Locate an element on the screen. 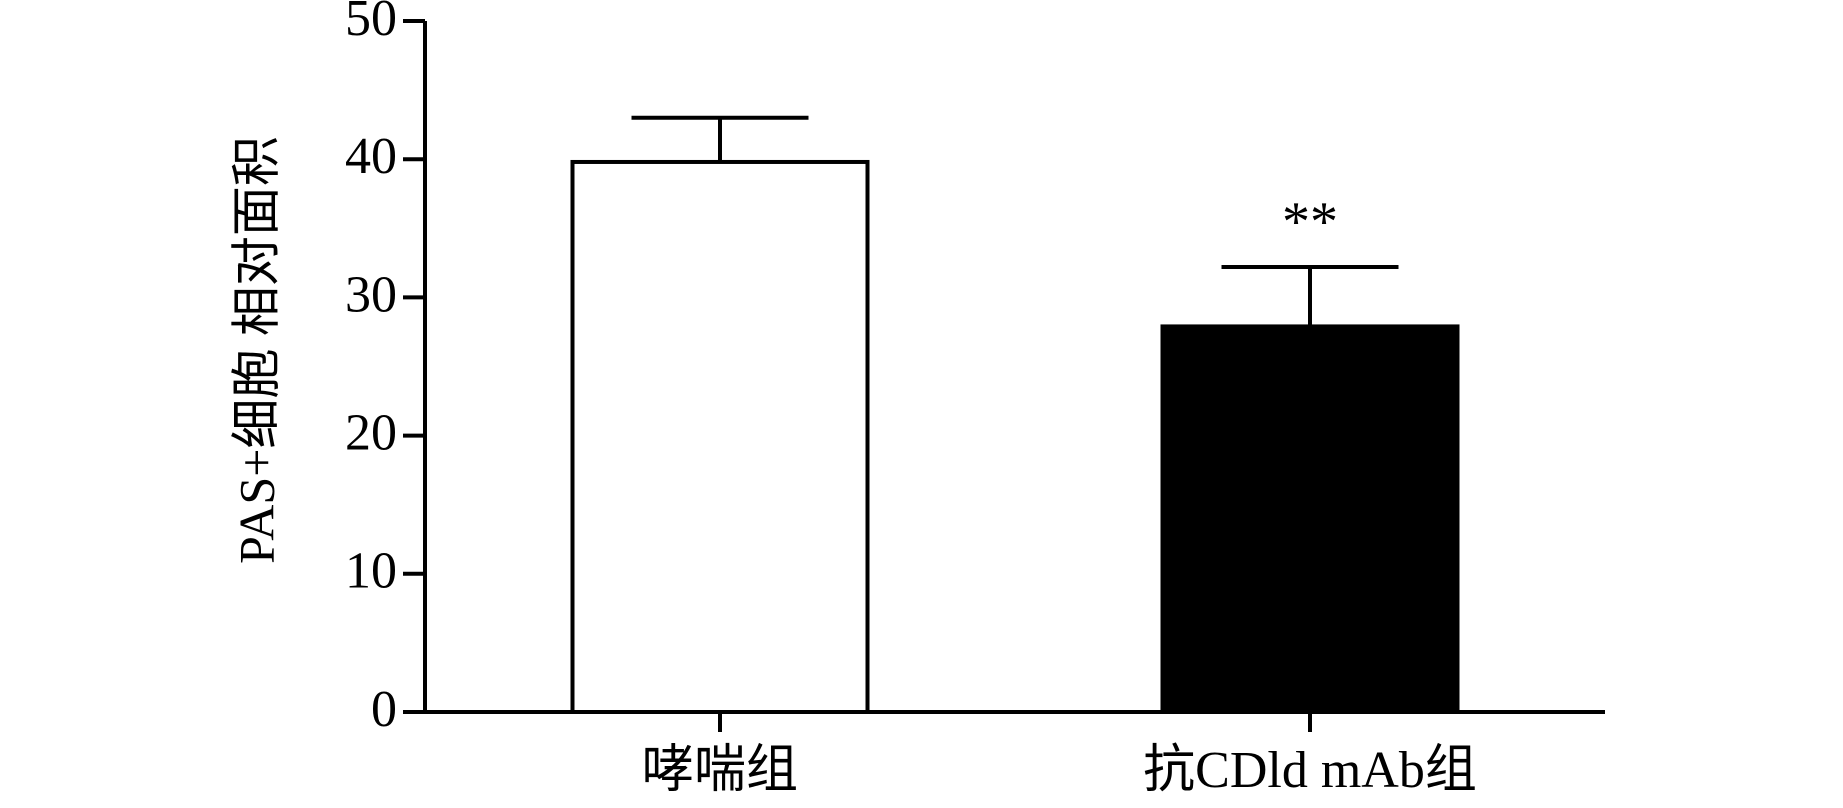 The width and height of the screenshot is (1843, 808). y-tick-label: 30 is located at coordinates (371, 294).